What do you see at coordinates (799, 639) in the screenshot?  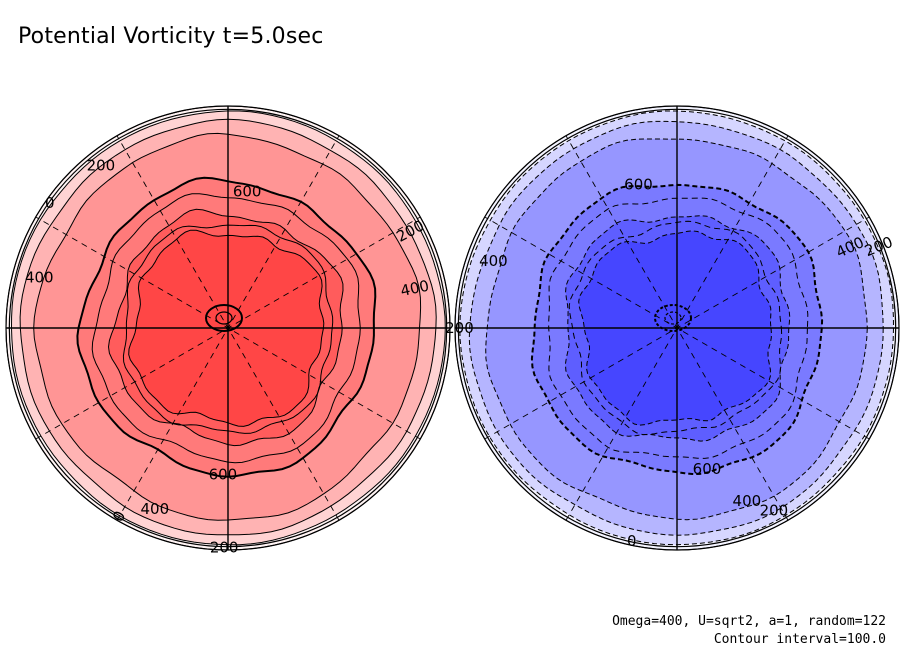 I see `contour-interval-label: Contour interval=100.0` at bounding box center [799, 639].